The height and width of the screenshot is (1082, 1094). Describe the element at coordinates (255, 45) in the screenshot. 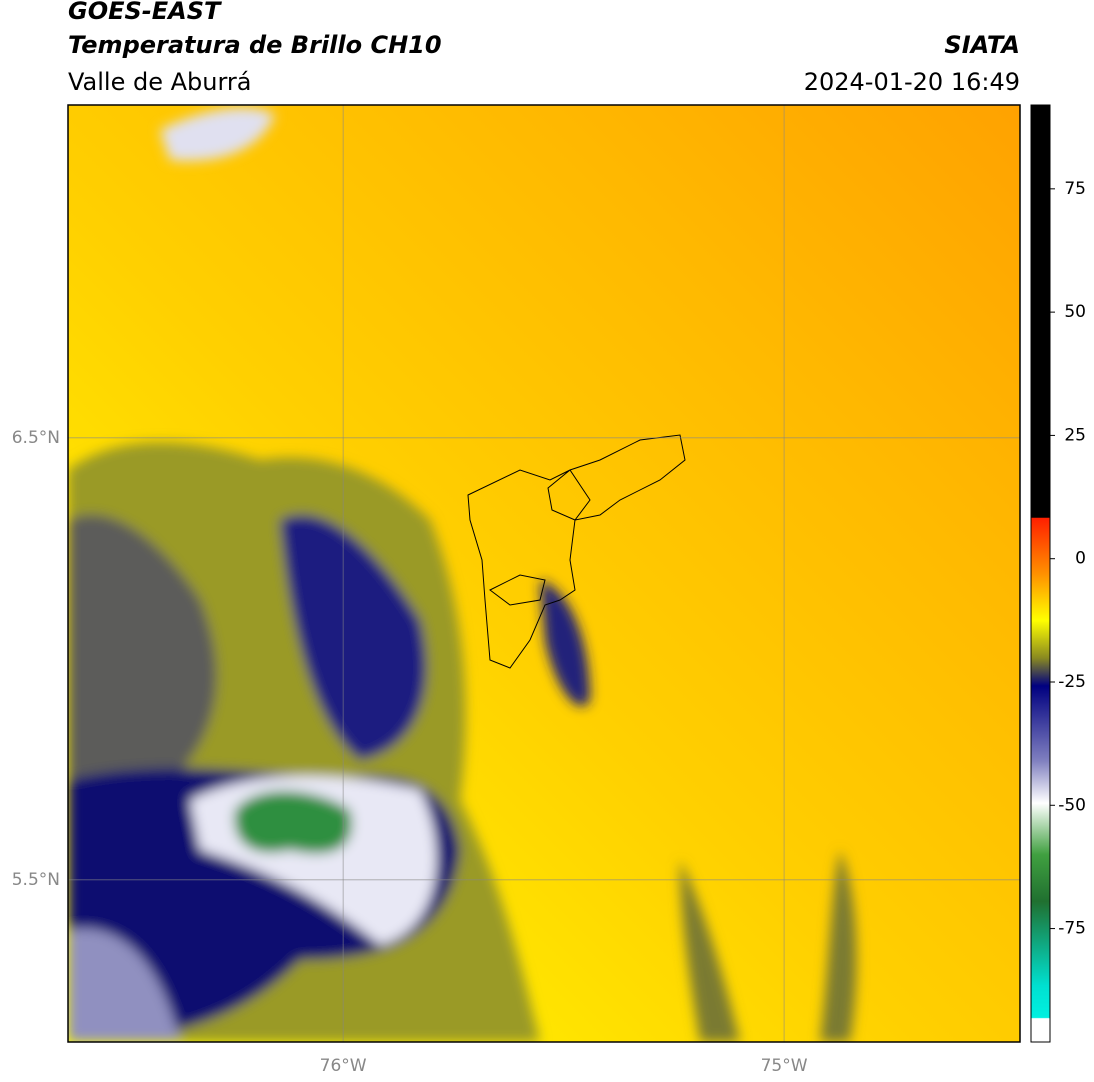

I see `subtitle: Temperatura de Brillo CH10` at that location.